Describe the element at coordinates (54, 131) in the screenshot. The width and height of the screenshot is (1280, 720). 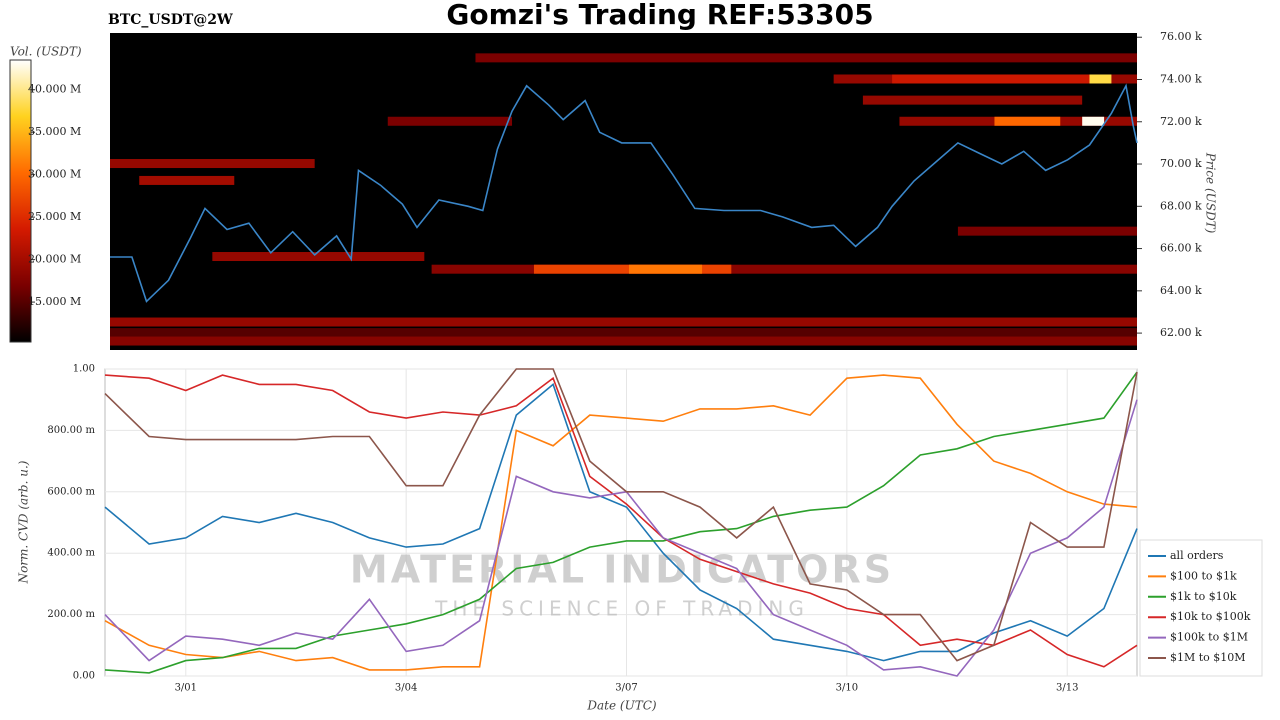
I see `colorbar-tick-label: 35.000 M` at that location.